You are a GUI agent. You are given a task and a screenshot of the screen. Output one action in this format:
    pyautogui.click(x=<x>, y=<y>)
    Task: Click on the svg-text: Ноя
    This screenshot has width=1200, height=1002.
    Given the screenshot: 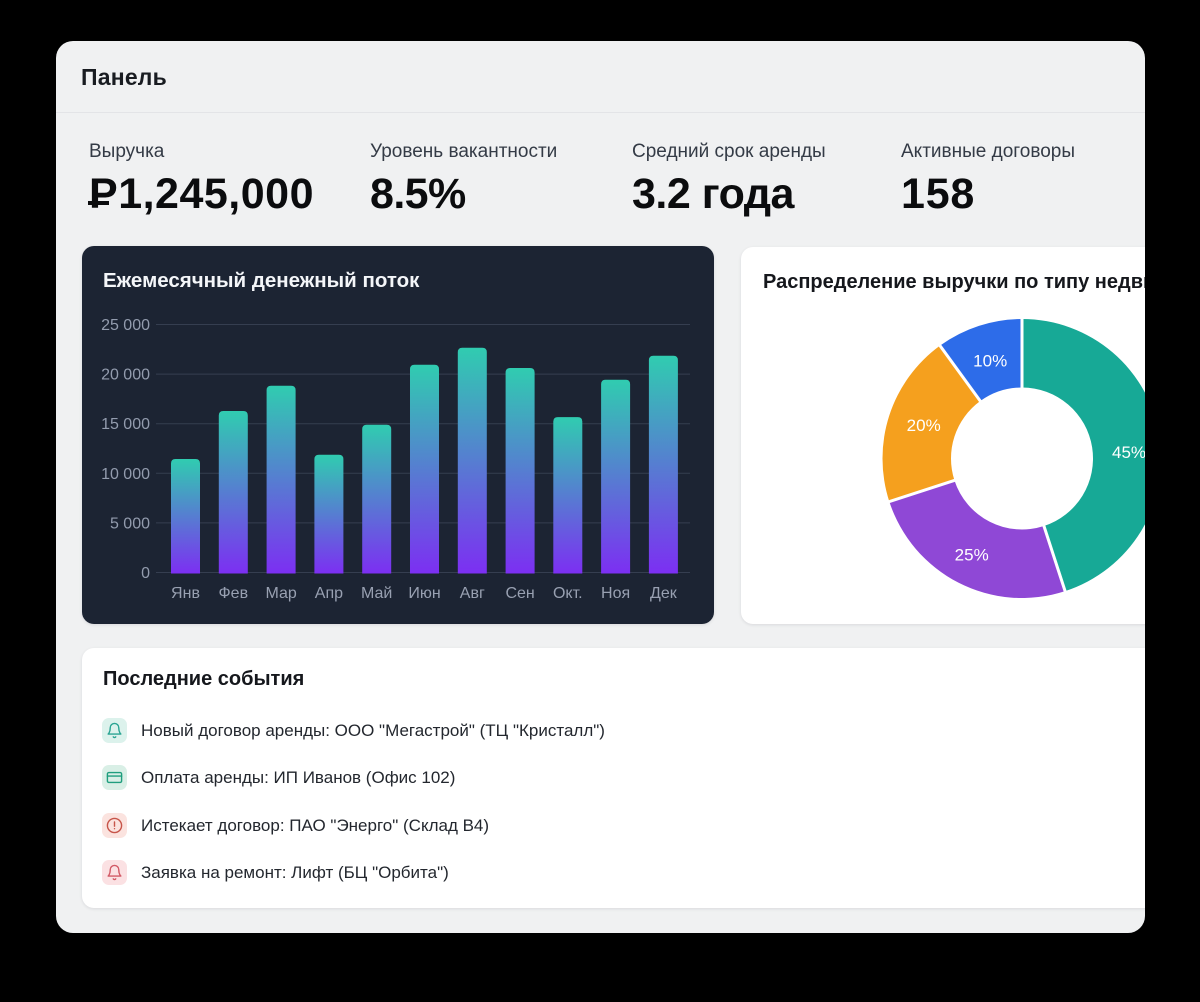 What is the action you would take?
    pyautogui.click(x=615, y=593)
    